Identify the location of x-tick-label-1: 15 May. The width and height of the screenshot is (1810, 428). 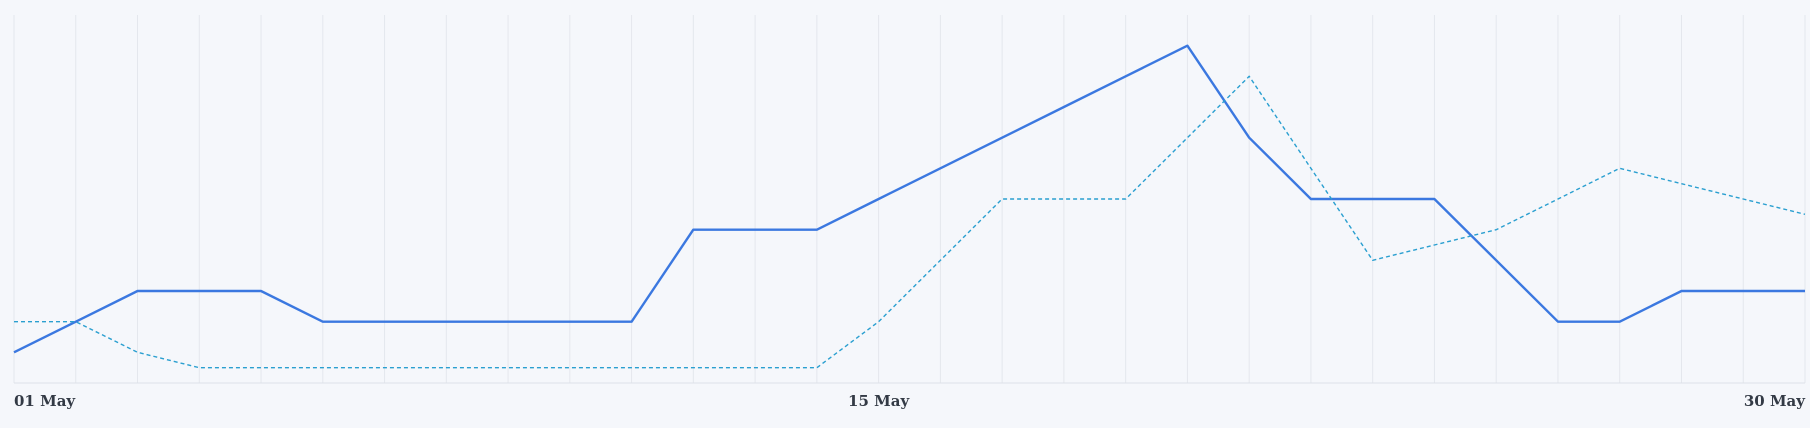
(879, 401).